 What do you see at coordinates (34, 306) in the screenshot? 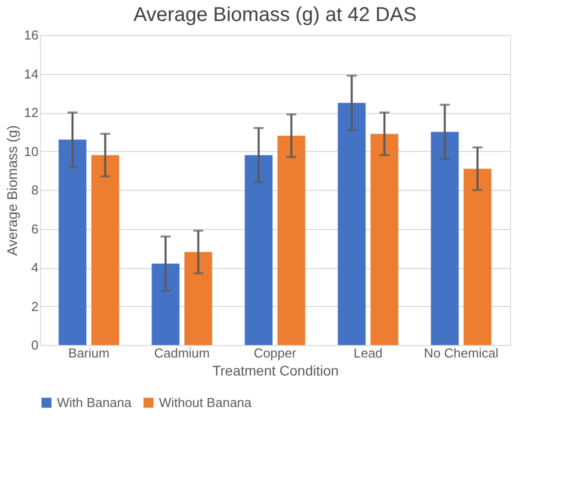
I see `y-tick-label: 2` at bounding box center [34, 306].